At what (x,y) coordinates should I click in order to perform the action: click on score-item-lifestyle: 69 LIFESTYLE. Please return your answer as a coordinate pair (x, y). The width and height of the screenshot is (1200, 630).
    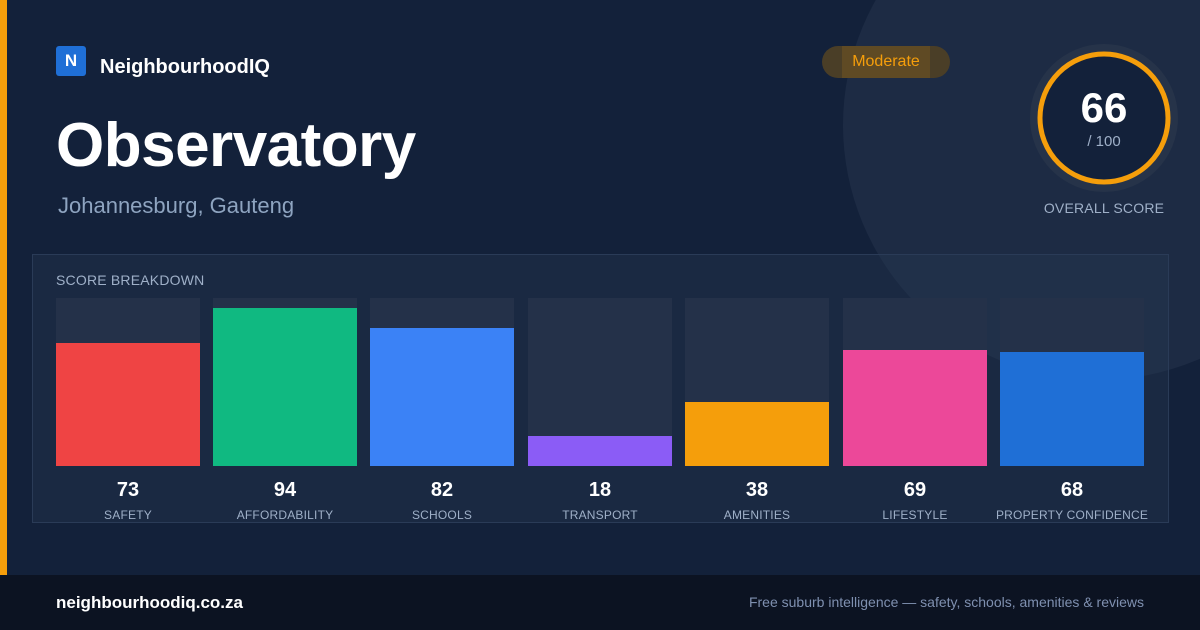
    Looking at the image, I should click on (915, 413).